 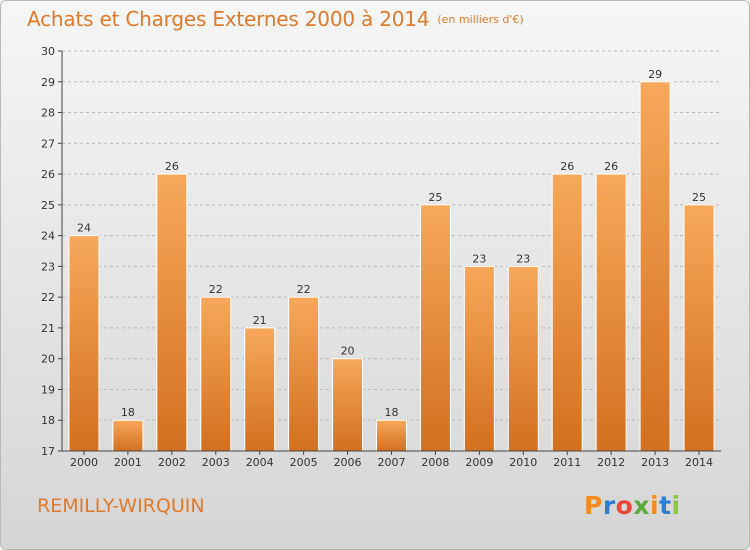 I want to click on x-tick-label: 2012, so click(x=611, y=462).